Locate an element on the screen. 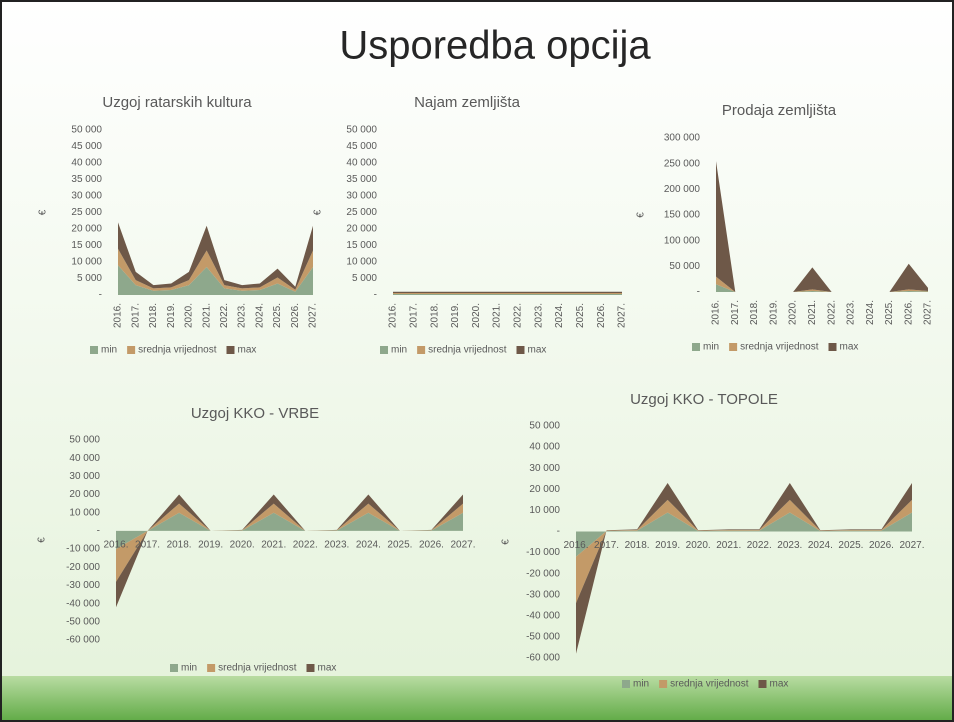 The image size is (954, 722). y-tick-label: 300 000 is located at coordinates (682, 138).